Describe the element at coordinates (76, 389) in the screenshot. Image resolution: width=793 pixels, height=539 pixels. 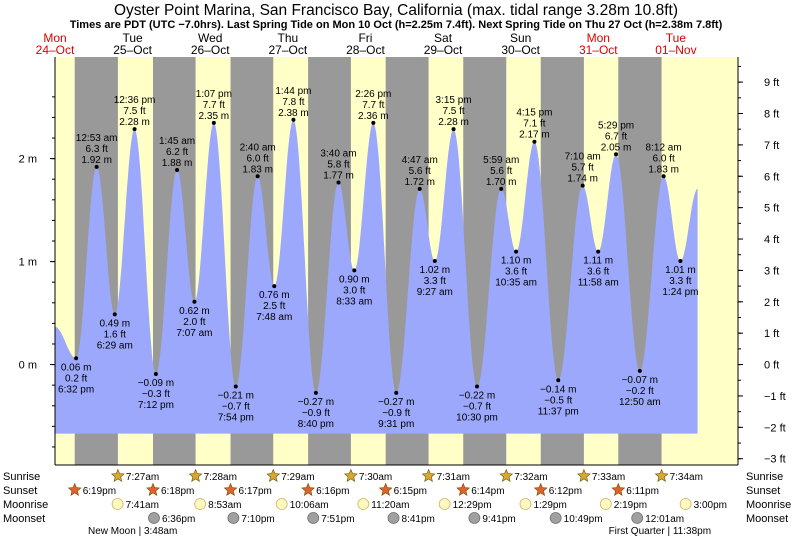
I see `tide-time-label: 6:32 pm` at that location.